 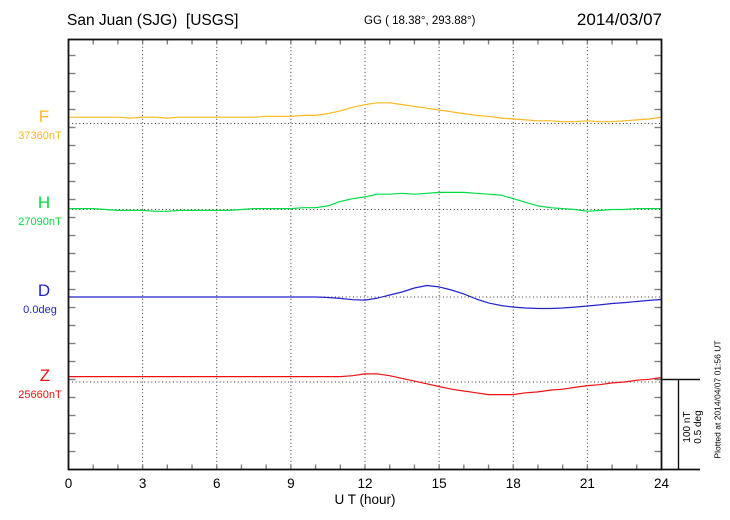 What do you see at coordinates (44, 116) in the screenshot?
I see `trace-label-F: F` at bounding box center [44, 116].